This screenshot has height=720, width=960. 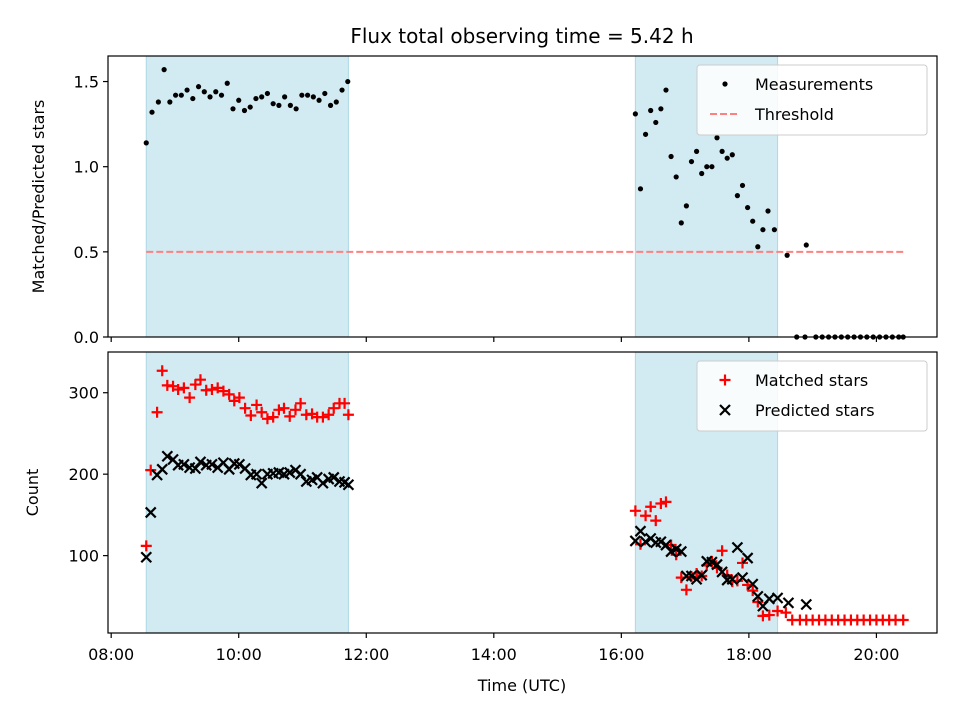 What do you see at coordinates (86, 252) in the screenshot?
I see `y-tick-label: 0.5` at bounding box center [86, 252].